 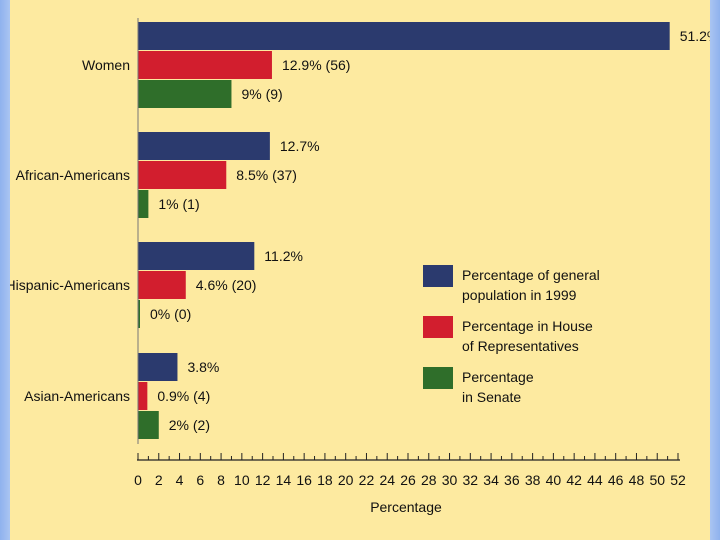 I want to click on category-label-women: Women, so click(x=106, y=65).